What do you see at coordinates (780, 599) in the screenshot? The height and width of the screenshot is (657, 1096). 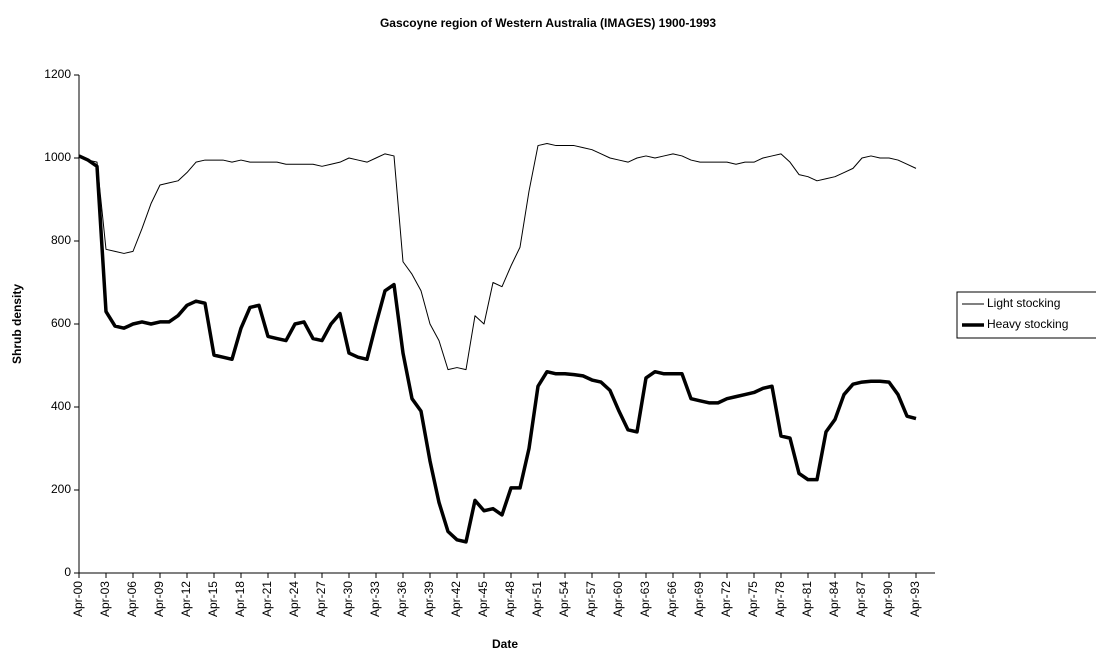 I see `x-tick-label: Apr-78` at bounding box center [780, 599].